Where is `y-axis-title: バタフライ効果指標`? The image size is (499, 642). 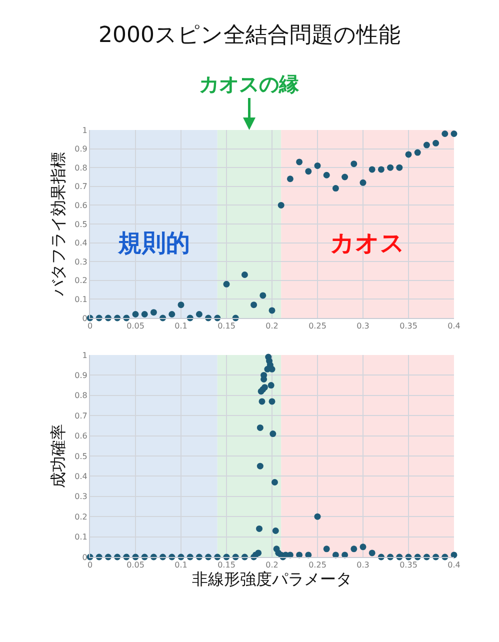
y-axis-title: バタフライ効果指標 is located at coordinates (58, 224).